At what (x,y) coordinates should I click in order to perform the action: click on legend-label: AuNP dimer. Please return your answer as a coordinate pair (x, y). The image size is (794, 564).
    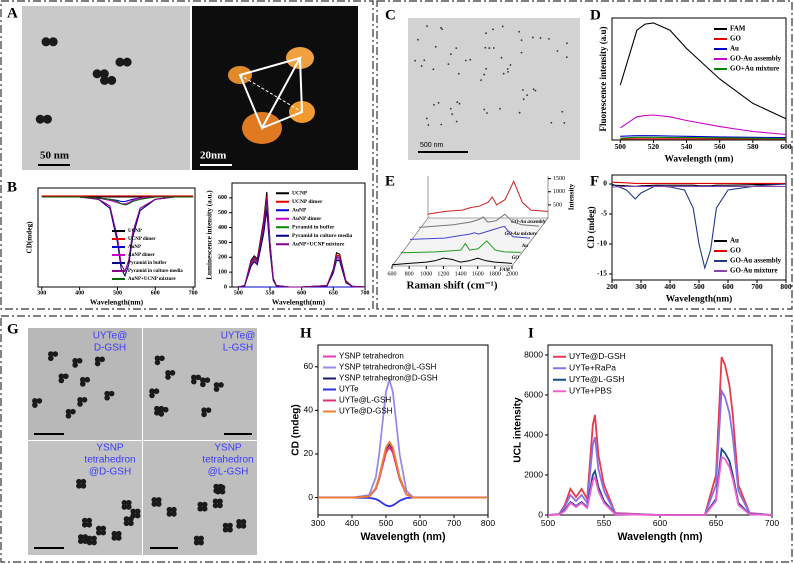
    Looking at the image, I should click on (142, 255).